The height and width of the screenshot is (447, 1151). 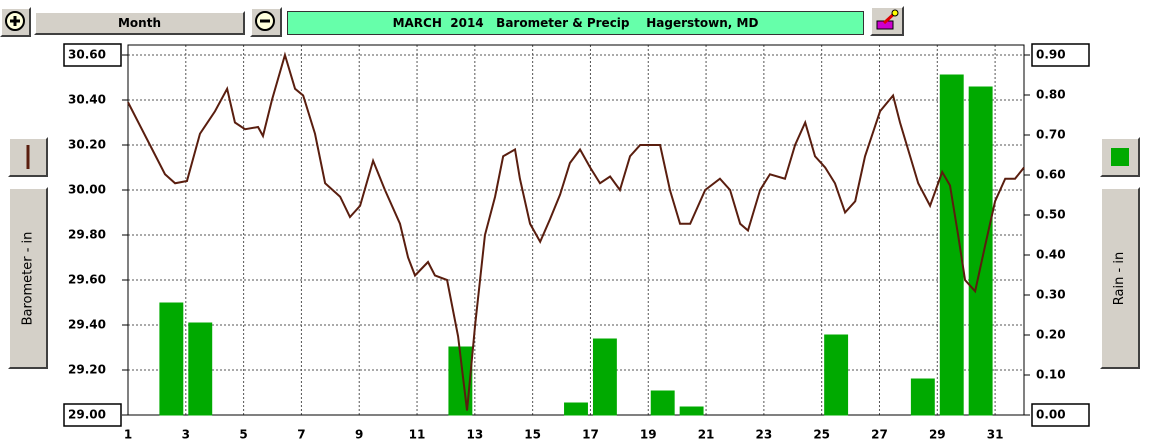 What do you see at coordinates (937, 435) in the screenshot?
I see `x-tick-label: 29` at bounding box center [937, 435].